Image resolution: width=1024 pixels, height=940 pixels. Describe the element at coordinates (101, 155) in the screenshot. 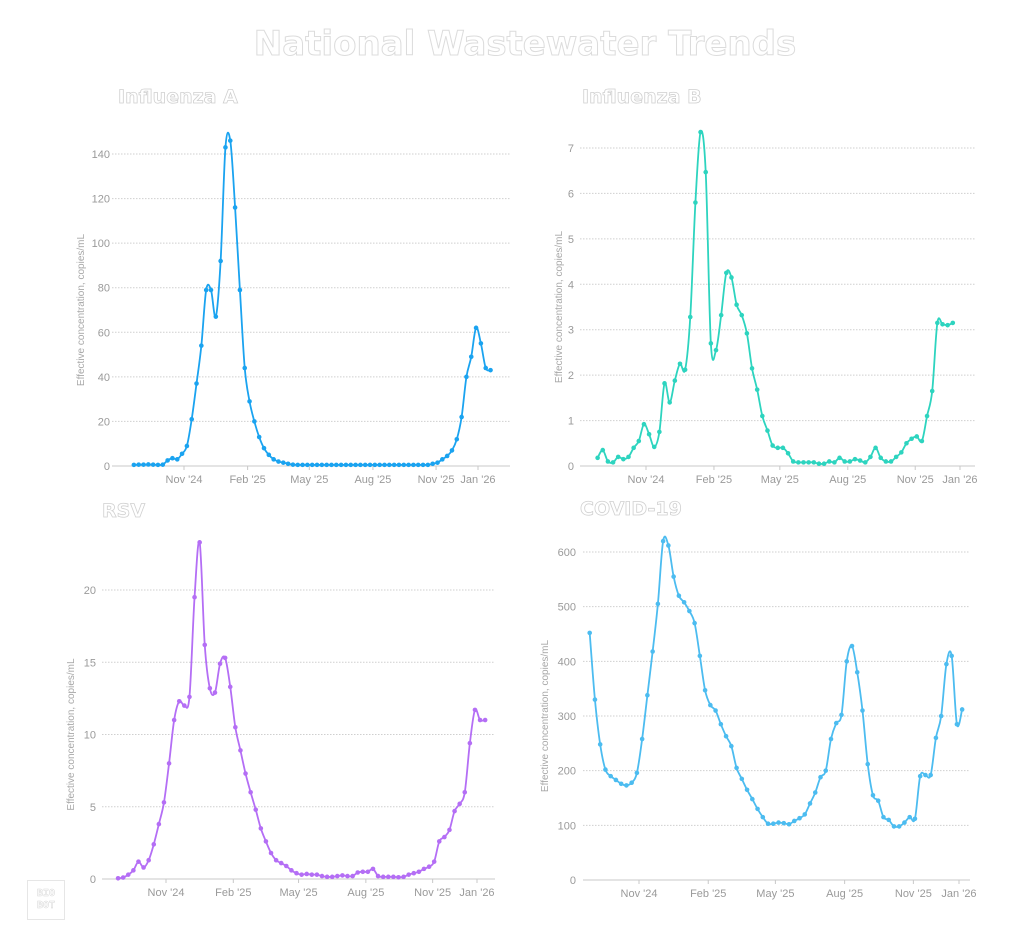

I see `y-tick-label: 140` at that location.